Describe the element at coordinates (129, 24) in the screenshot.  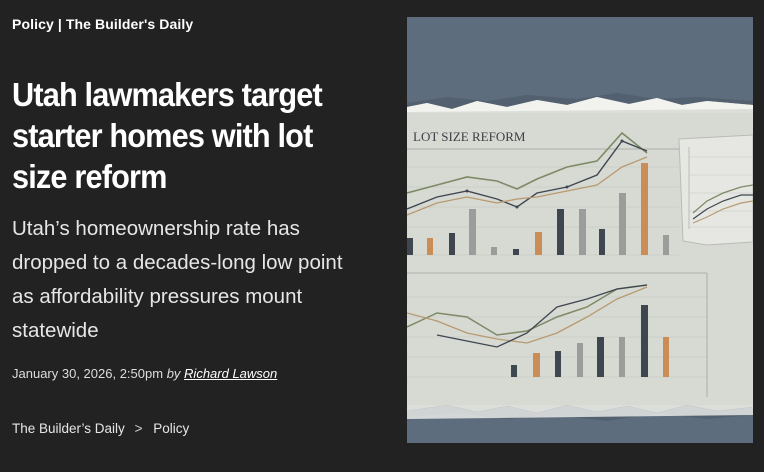
I see `kicker-publication-link: The Builder's Daily` at that location.